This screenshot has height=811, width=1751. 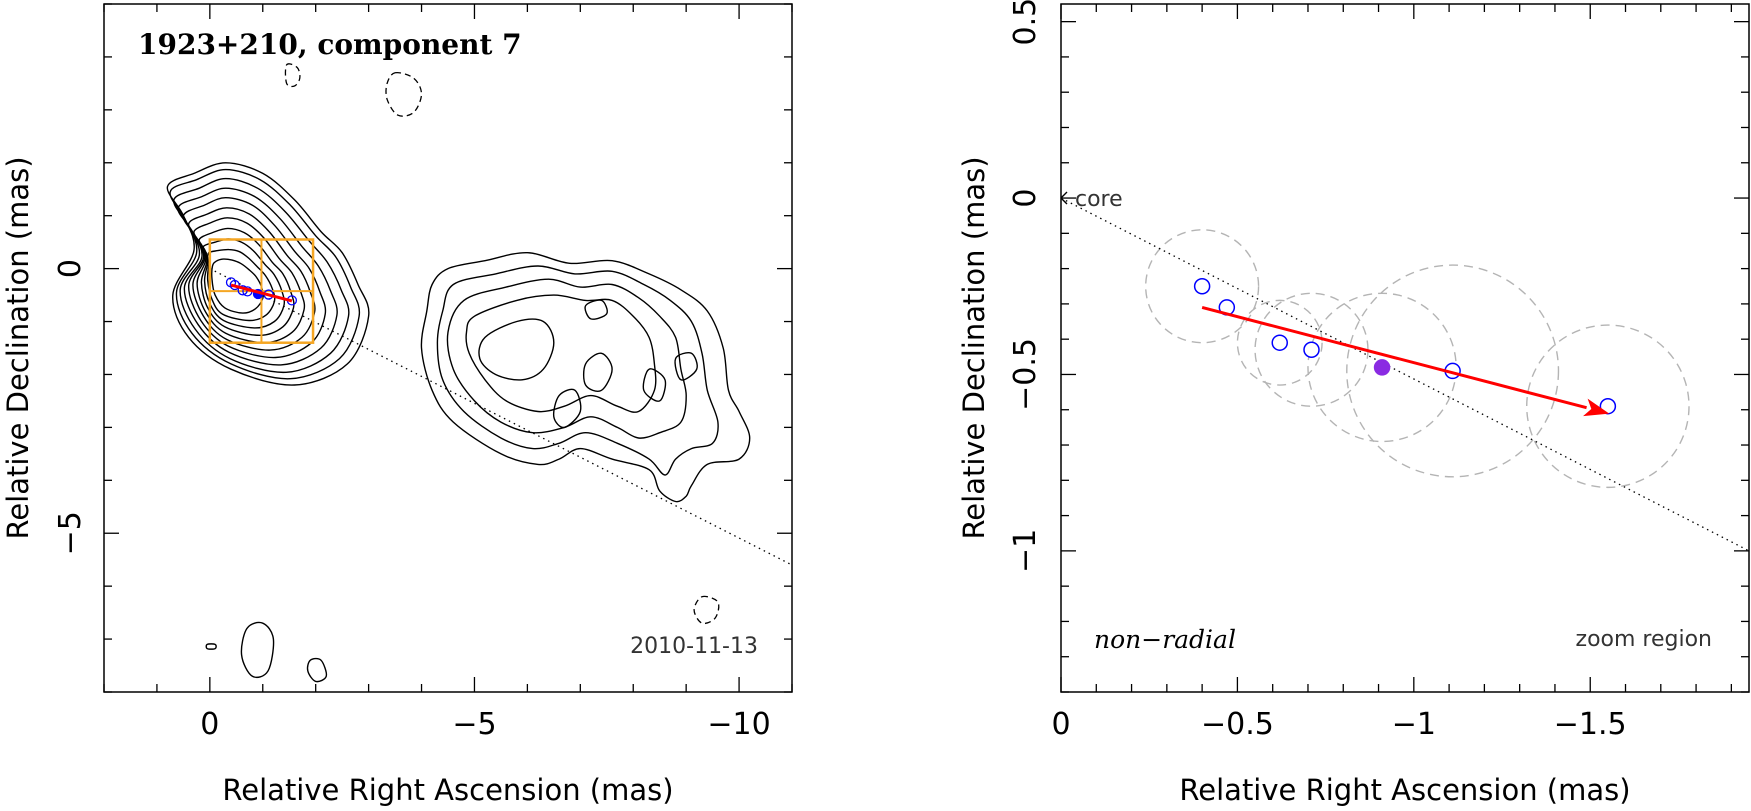 What do you see at coordinates (1099, 199) in the screenshot?
I see `core-label: core` at bounding box center [1099, 199].